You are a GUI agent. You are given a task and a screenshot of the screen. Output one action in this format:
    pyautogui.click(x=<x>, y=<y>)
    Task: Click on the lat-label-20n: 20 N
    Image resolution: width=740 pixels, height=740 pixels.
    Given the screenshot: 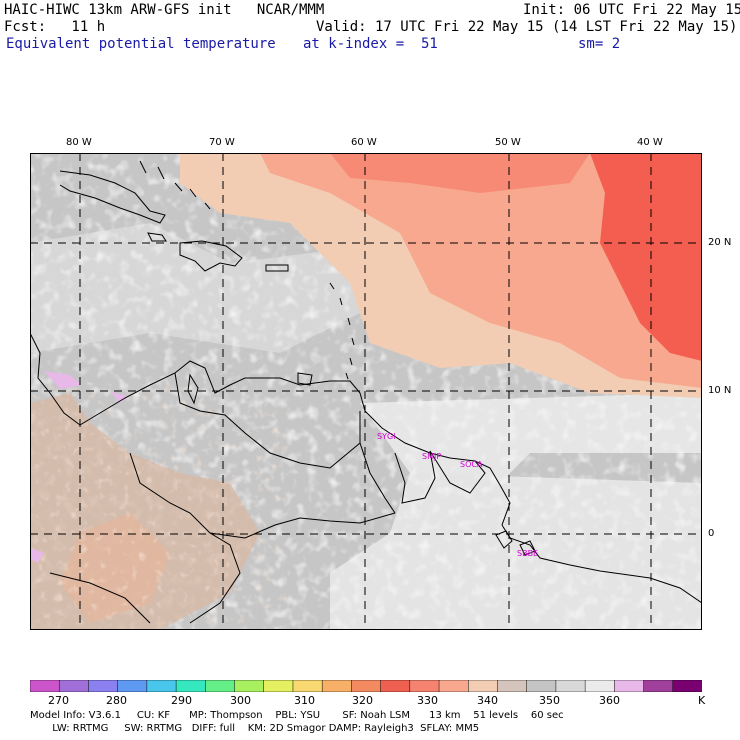 What is the action you would take?
    pyautogui.click(x=720, y=242)
    